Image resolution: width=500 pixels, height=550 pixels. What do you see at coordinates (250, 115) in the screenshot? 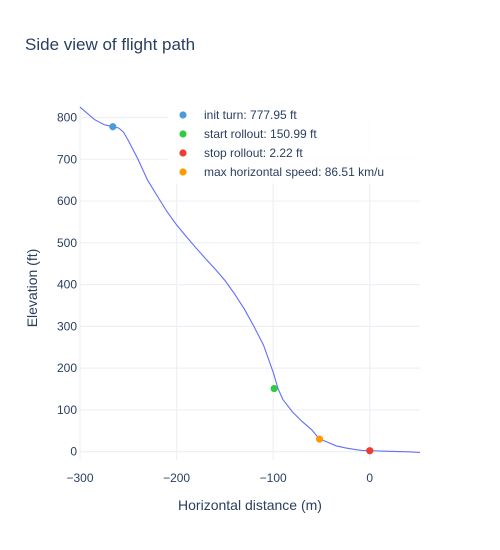
I see `legend-item-label: init turn: 777.95 ft` at bounding box center [250, 115].